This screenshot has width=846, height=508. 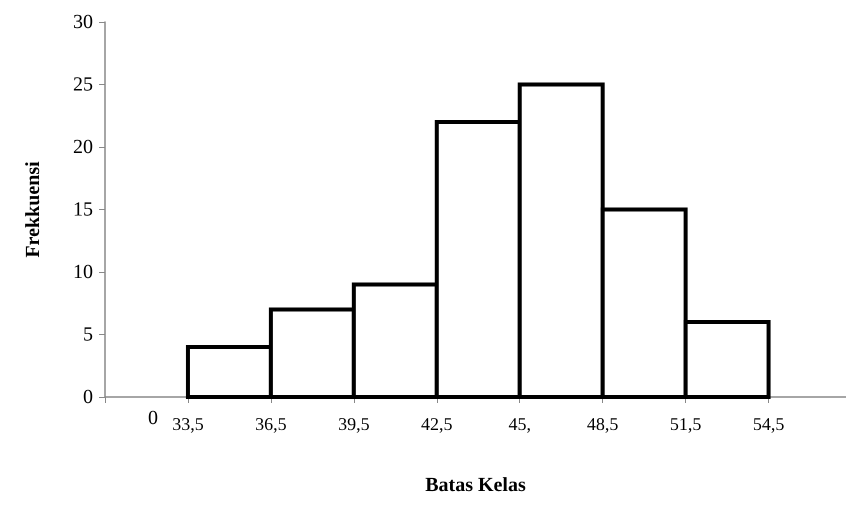 I want to click on x-tick-label: 48,5, so click(x=602, y=424).